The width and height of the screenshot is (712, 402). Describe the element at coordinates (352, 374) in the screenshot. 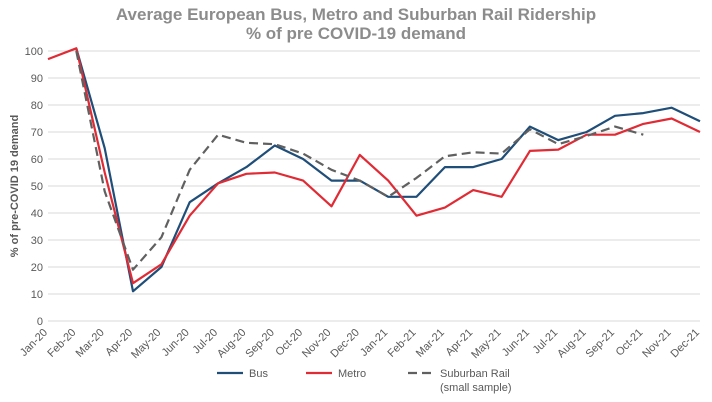

I see `legend-label: Metro` at that location.